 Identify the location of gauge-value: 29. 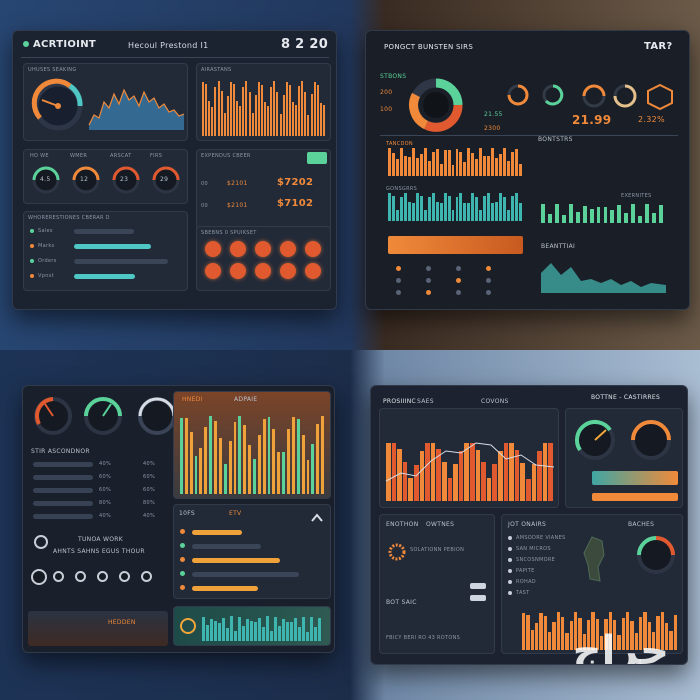
(164, 179).